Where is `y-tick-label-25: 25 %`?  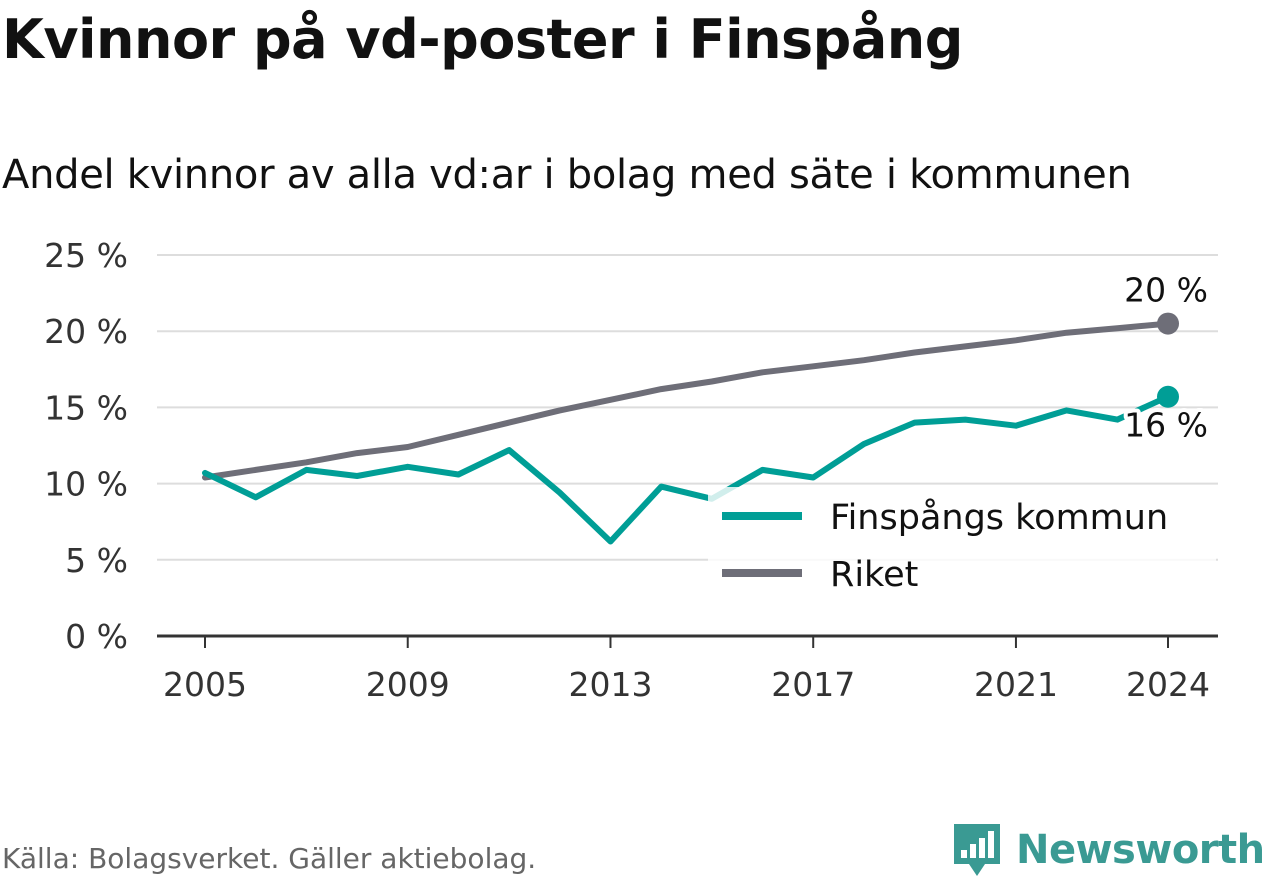
y-tick-label-25: 25 % is located at coordinates (86, 255).